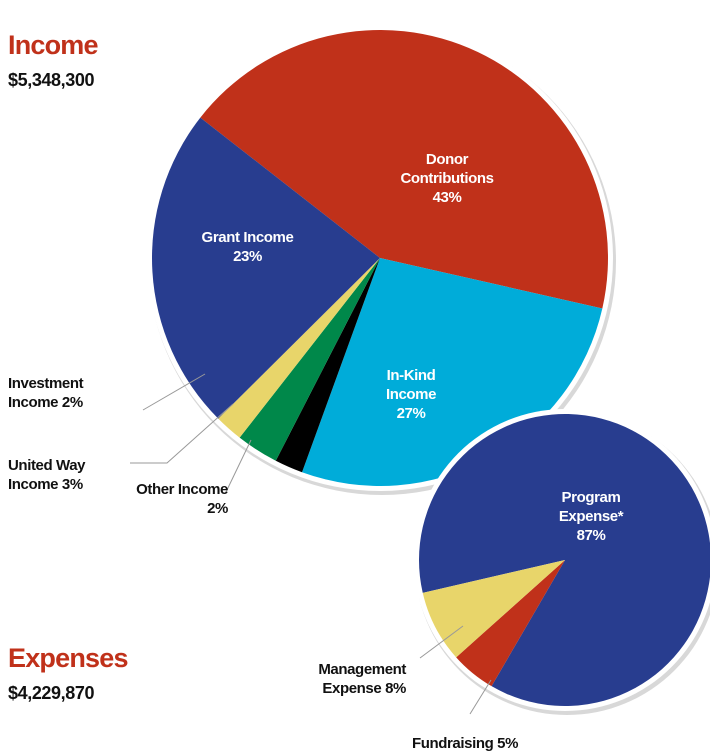 The image size is (710, 753). What do you see at coordinates (46, 393) in the screenshot?
I see `category-label: Investment Income` at bounding box center [46, 393].